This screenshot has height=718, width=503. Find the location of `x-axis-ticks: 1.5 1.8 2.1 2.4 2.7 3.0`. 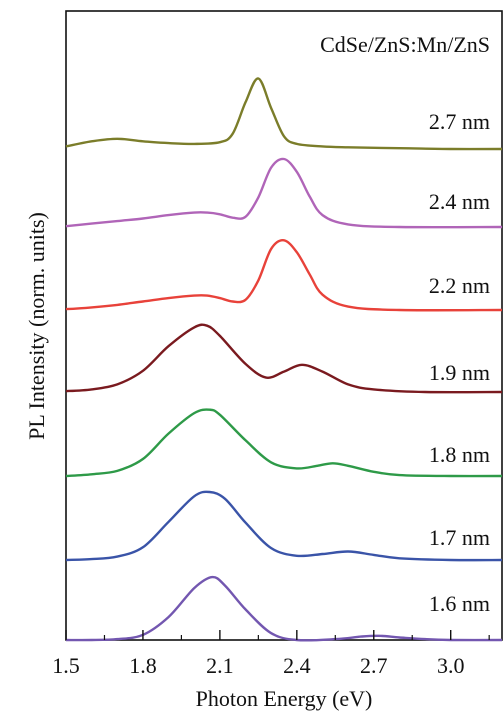

x-axis-ticks: 1.5 1.8 2.1 2.4 2.7 3.0 is located at coordinates (271, 654).